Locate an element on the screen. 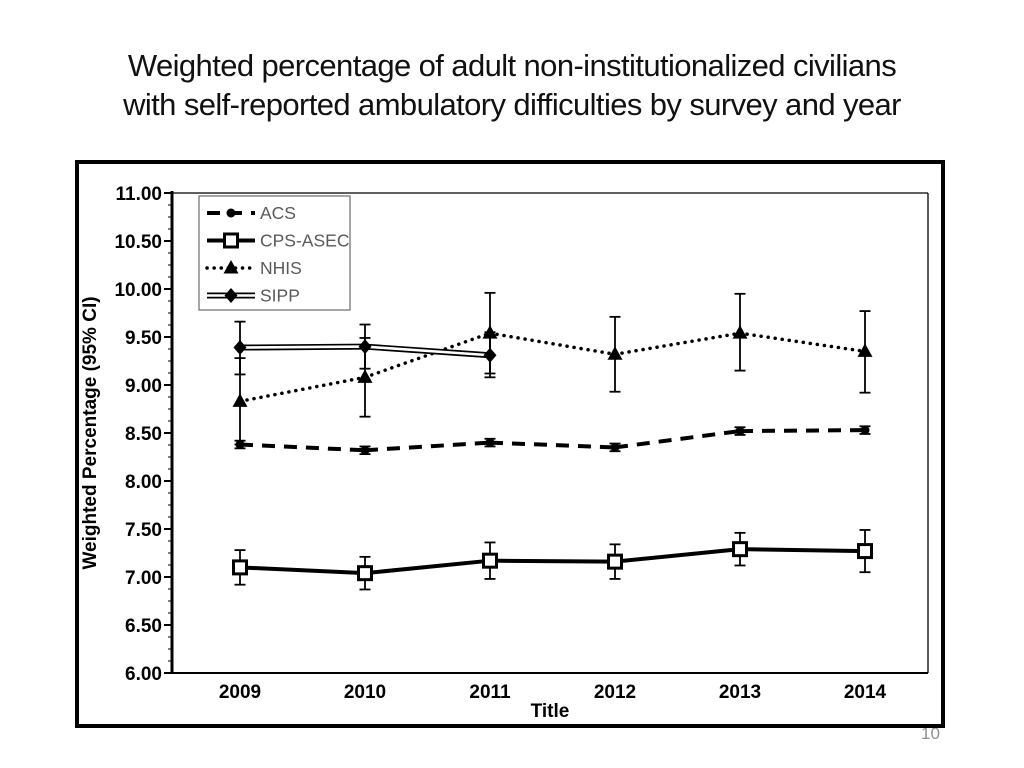 The width and height of the screenshot is (1024, 768). error-bars-nhis is located at coordinates (552, 368).